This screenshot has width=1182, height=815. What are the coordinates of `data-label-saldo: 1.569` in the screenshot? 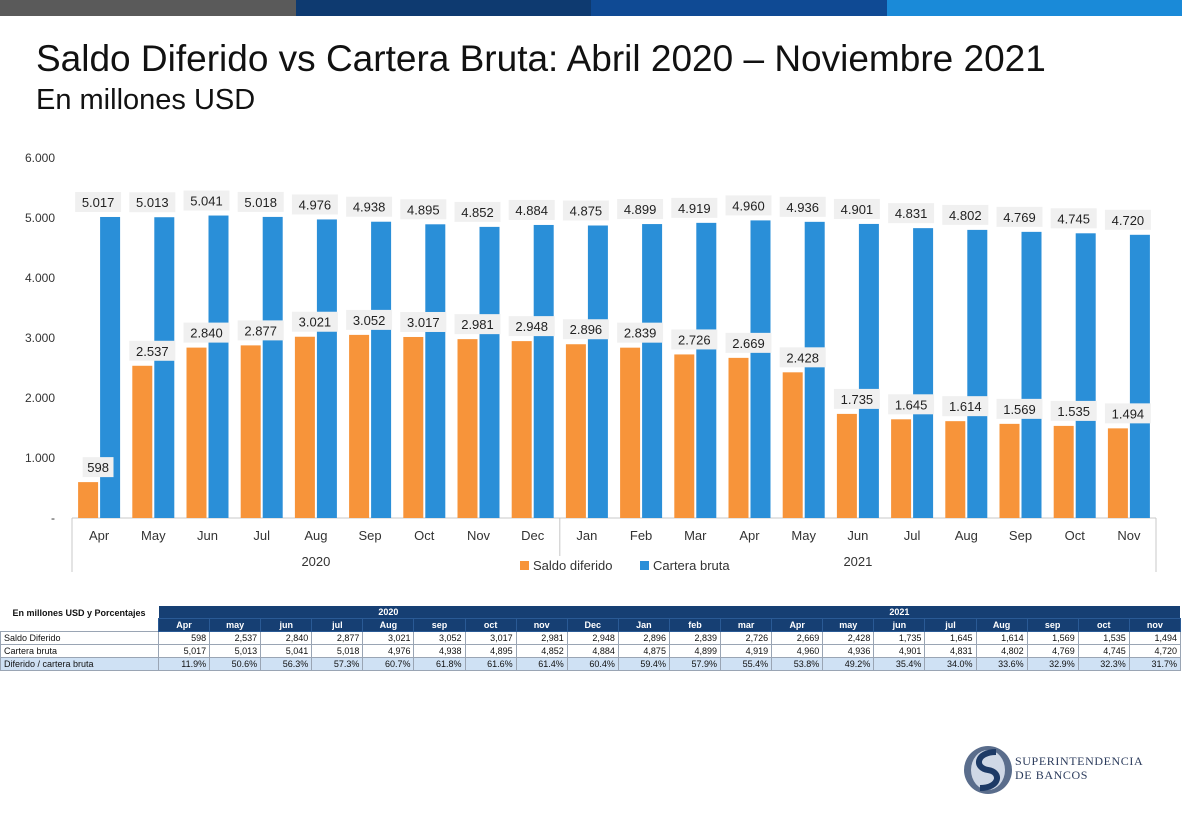 It's located at (1019, 409).